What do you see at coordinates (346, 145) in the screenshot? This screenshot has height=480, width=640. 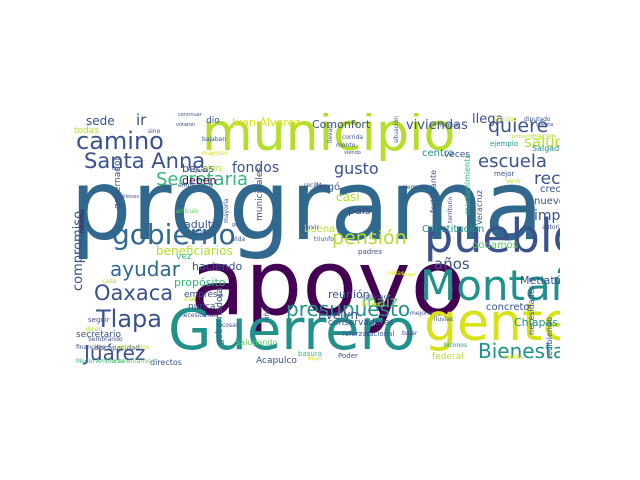 I see `word-diputado: monto` at bounding box center [346, 145].